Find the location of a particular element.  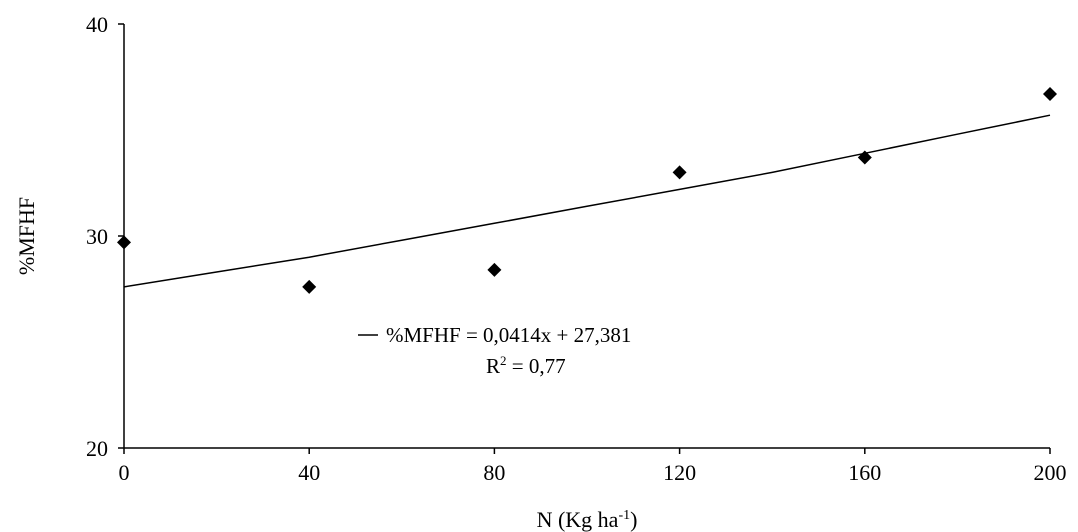

x-tick-label: 80 is located at coordinates (494, 472).